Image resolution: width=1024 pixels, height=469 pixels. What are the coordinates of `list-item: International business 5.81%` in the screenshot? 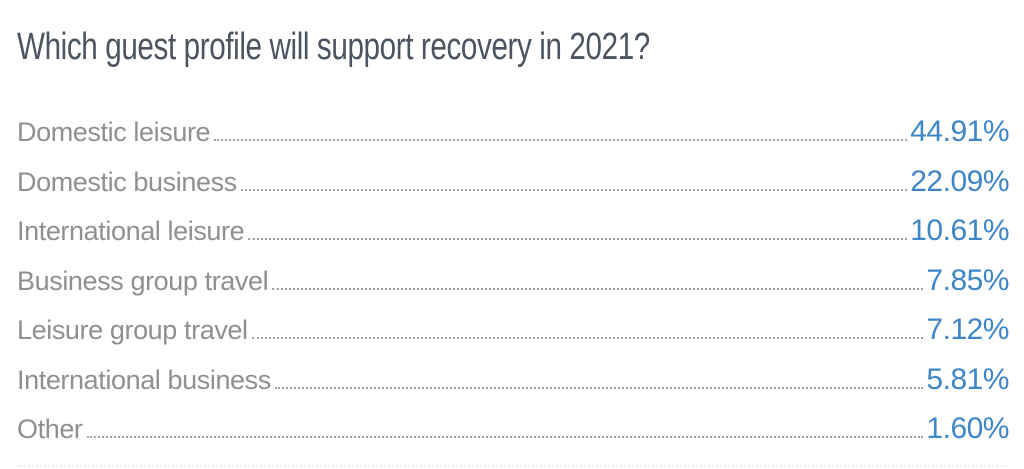 It's located at (513, 377).